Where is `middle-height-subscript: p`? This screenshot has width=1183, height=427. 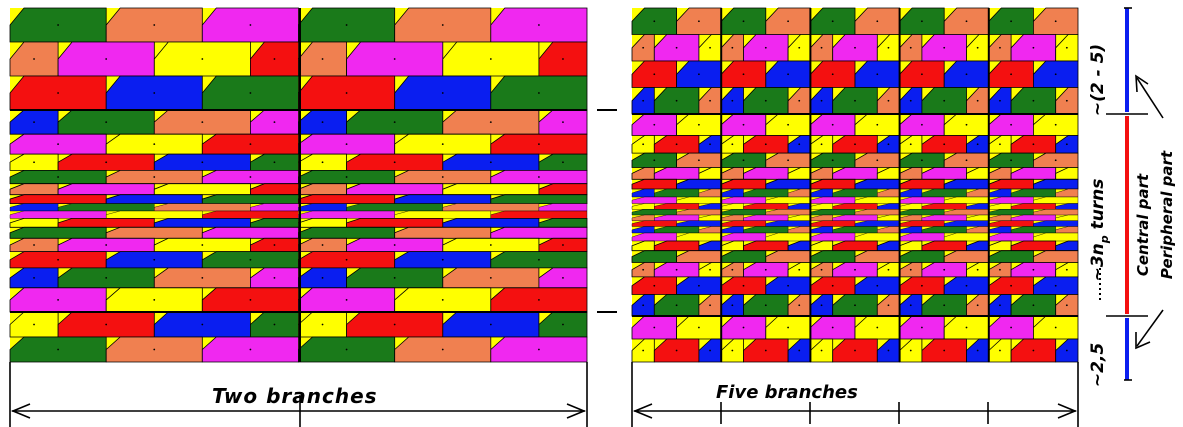
middle-height-subscript: p is located at coordinates (1104, 239).